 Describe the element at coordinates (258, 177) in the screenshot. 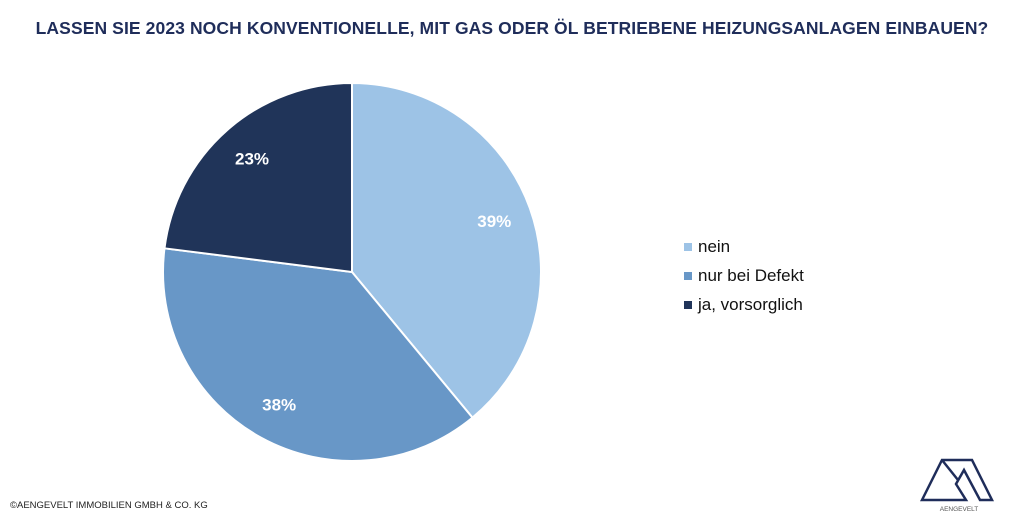

I see `slice-ja-vorsorglich` at that location.